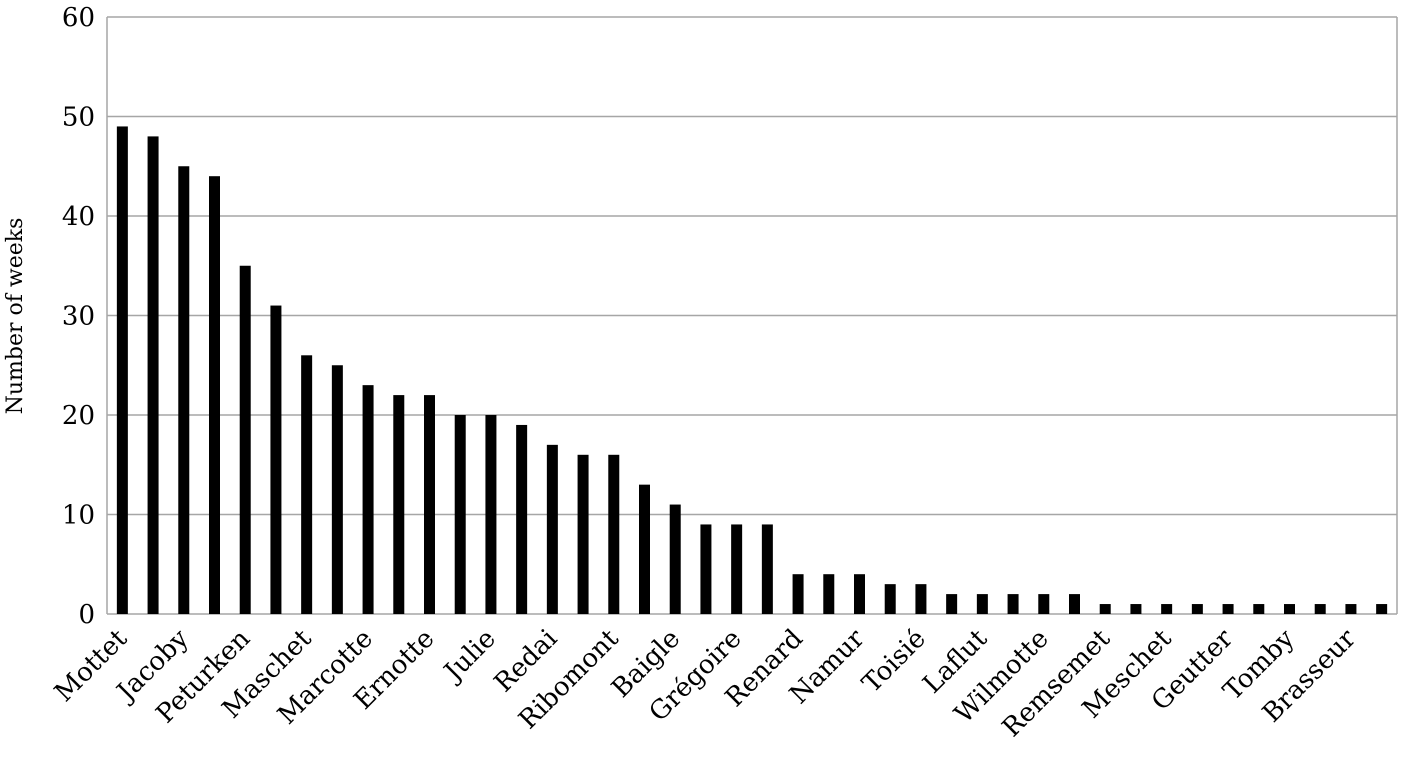  What do you see at coordinates (78, 416) in the screenshot?
I see `y-tick-label: 20` at bounding box center [78, 416].